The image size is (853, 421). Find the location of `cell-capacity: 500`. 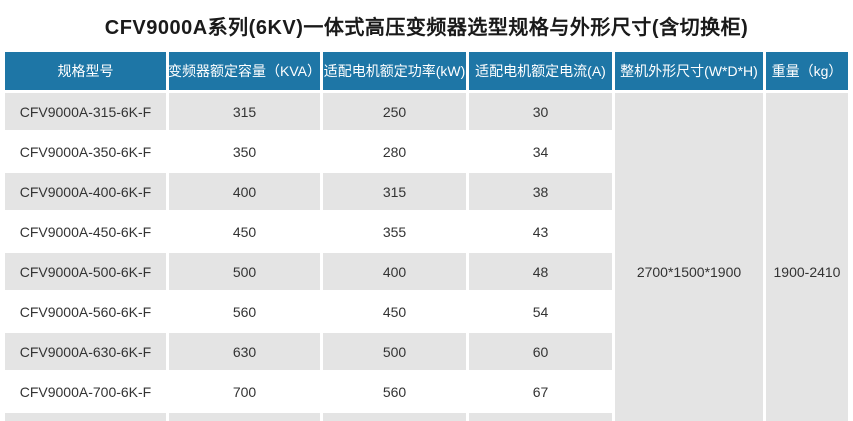

cell-capacity: 500 is located at coordinates (244, 271).